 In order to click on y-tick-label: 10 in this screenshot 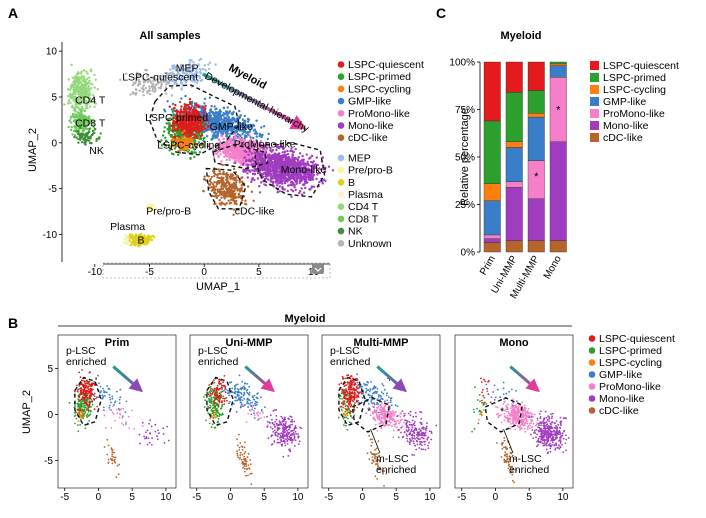, I will do `click(52, 52)`.